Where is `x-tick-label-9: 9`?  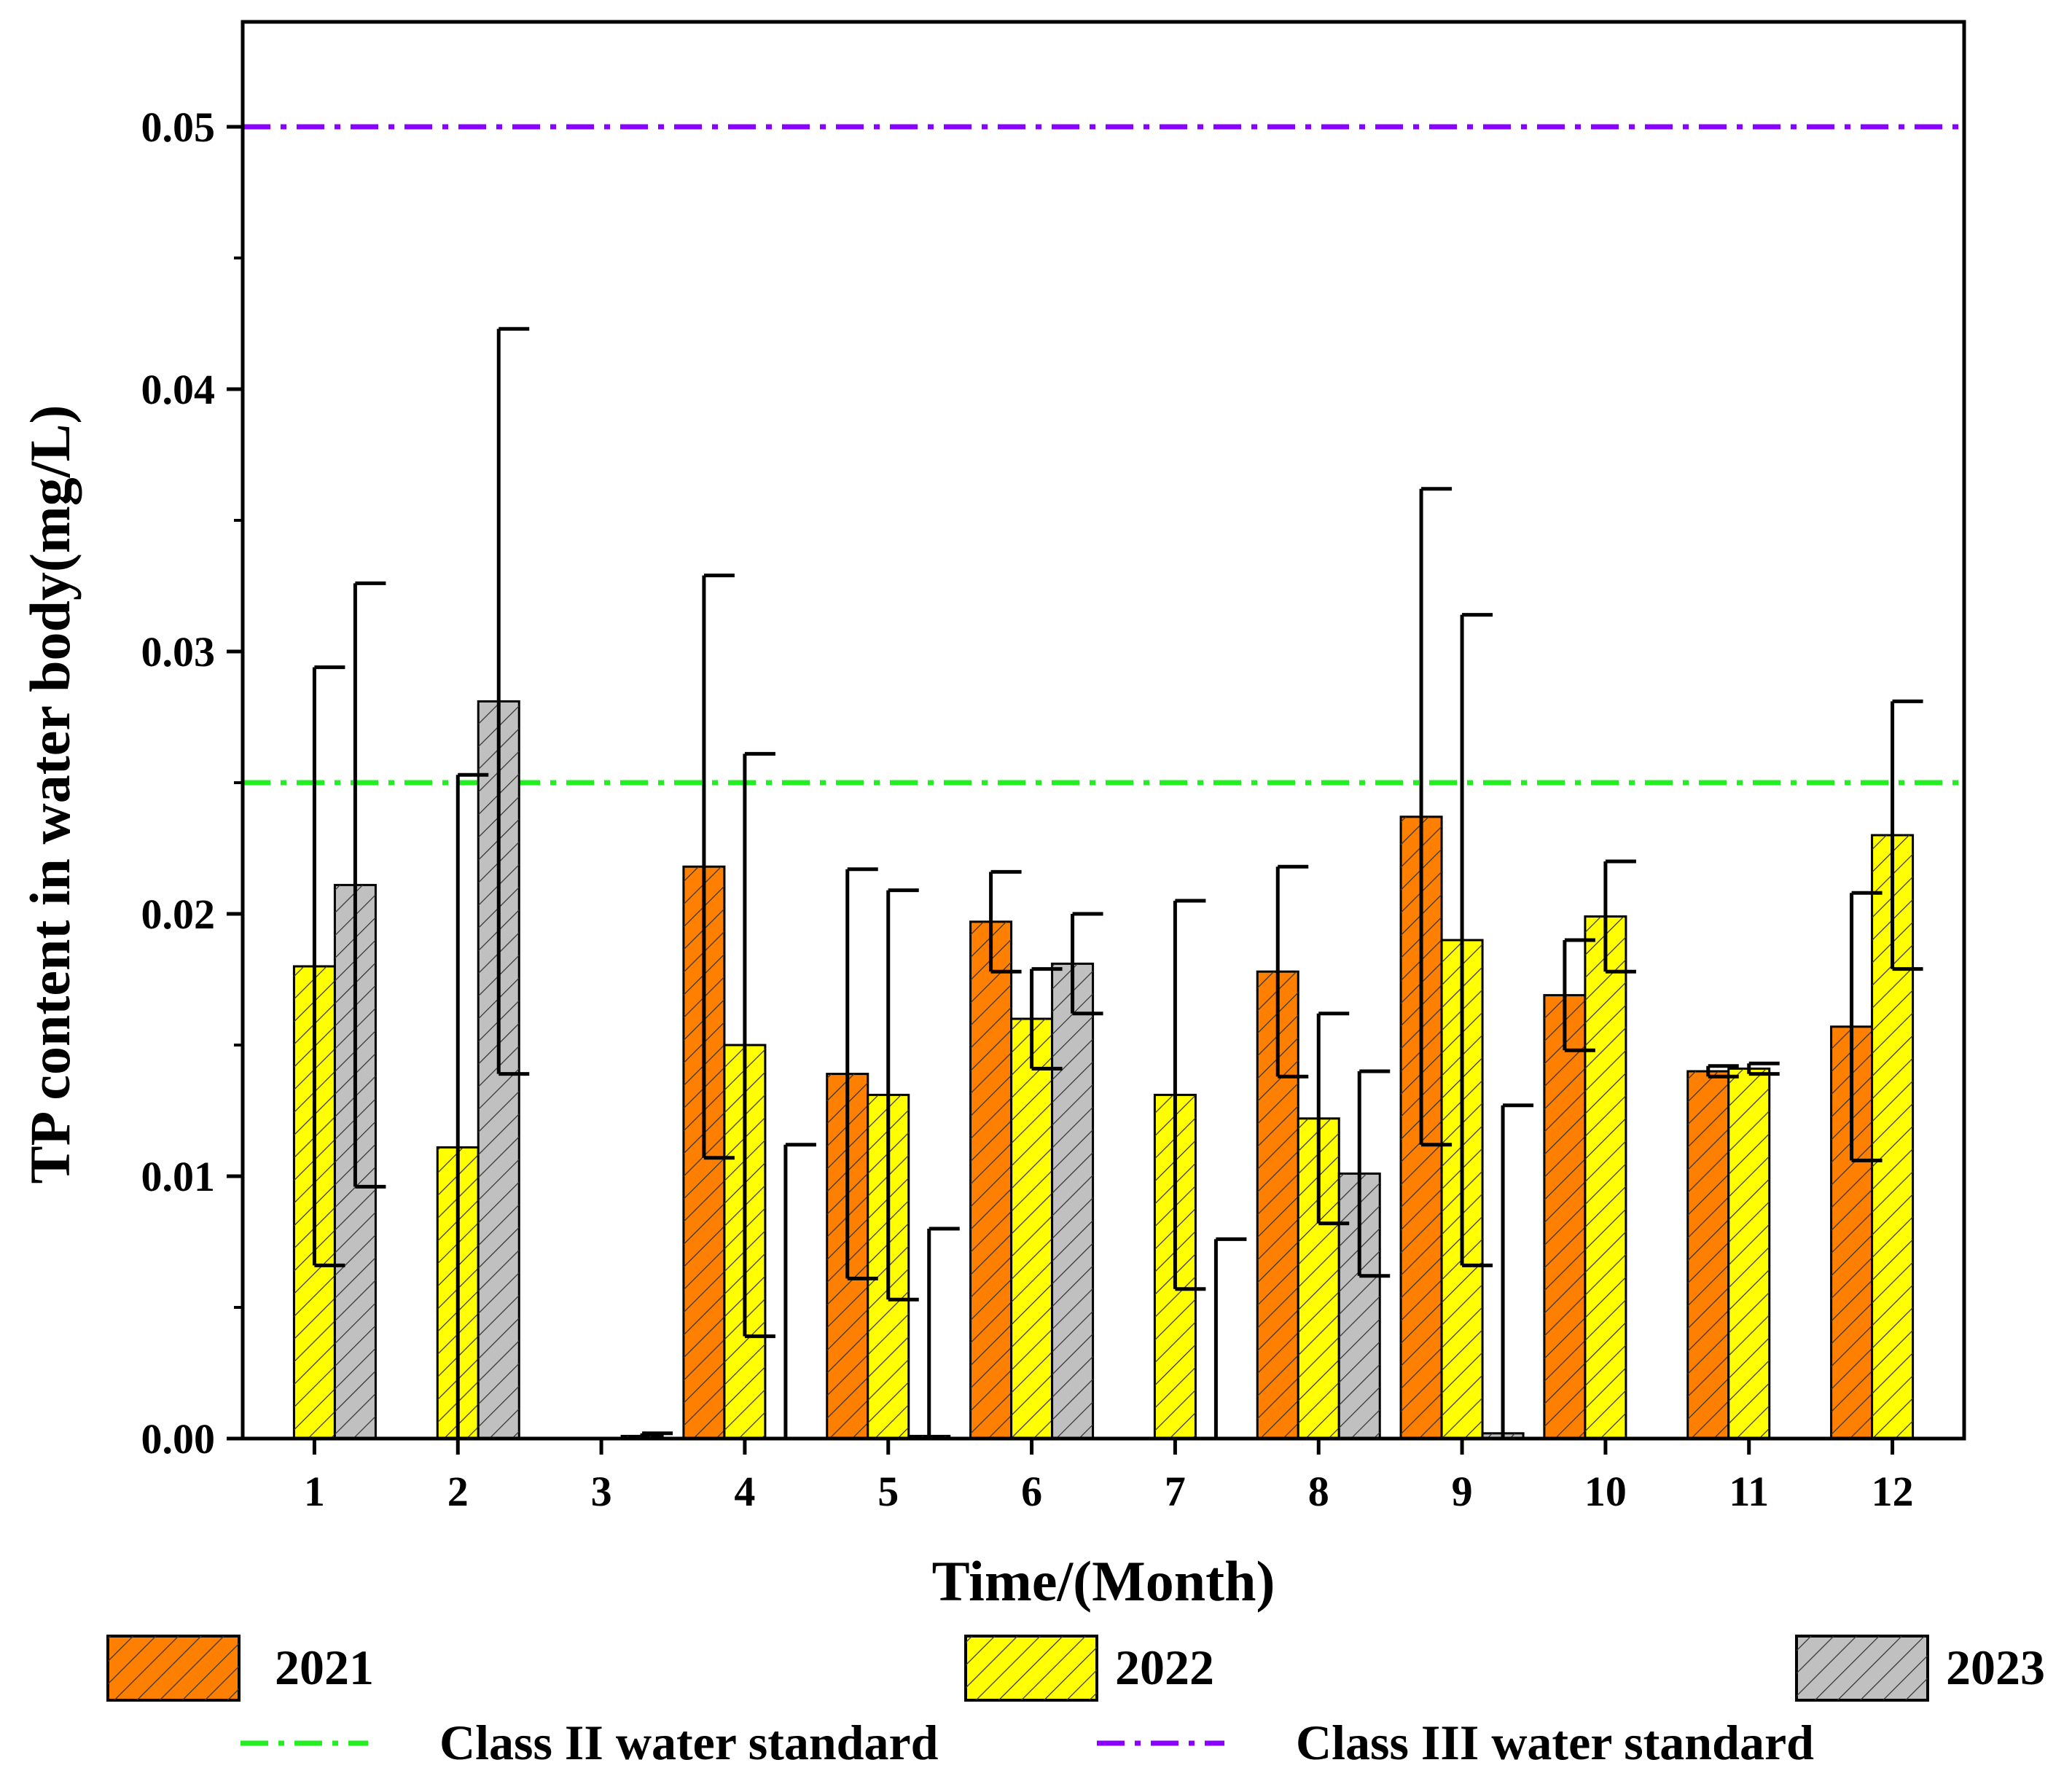 x-tick-label-9: 9 is located at coordinates (1462, 1491).